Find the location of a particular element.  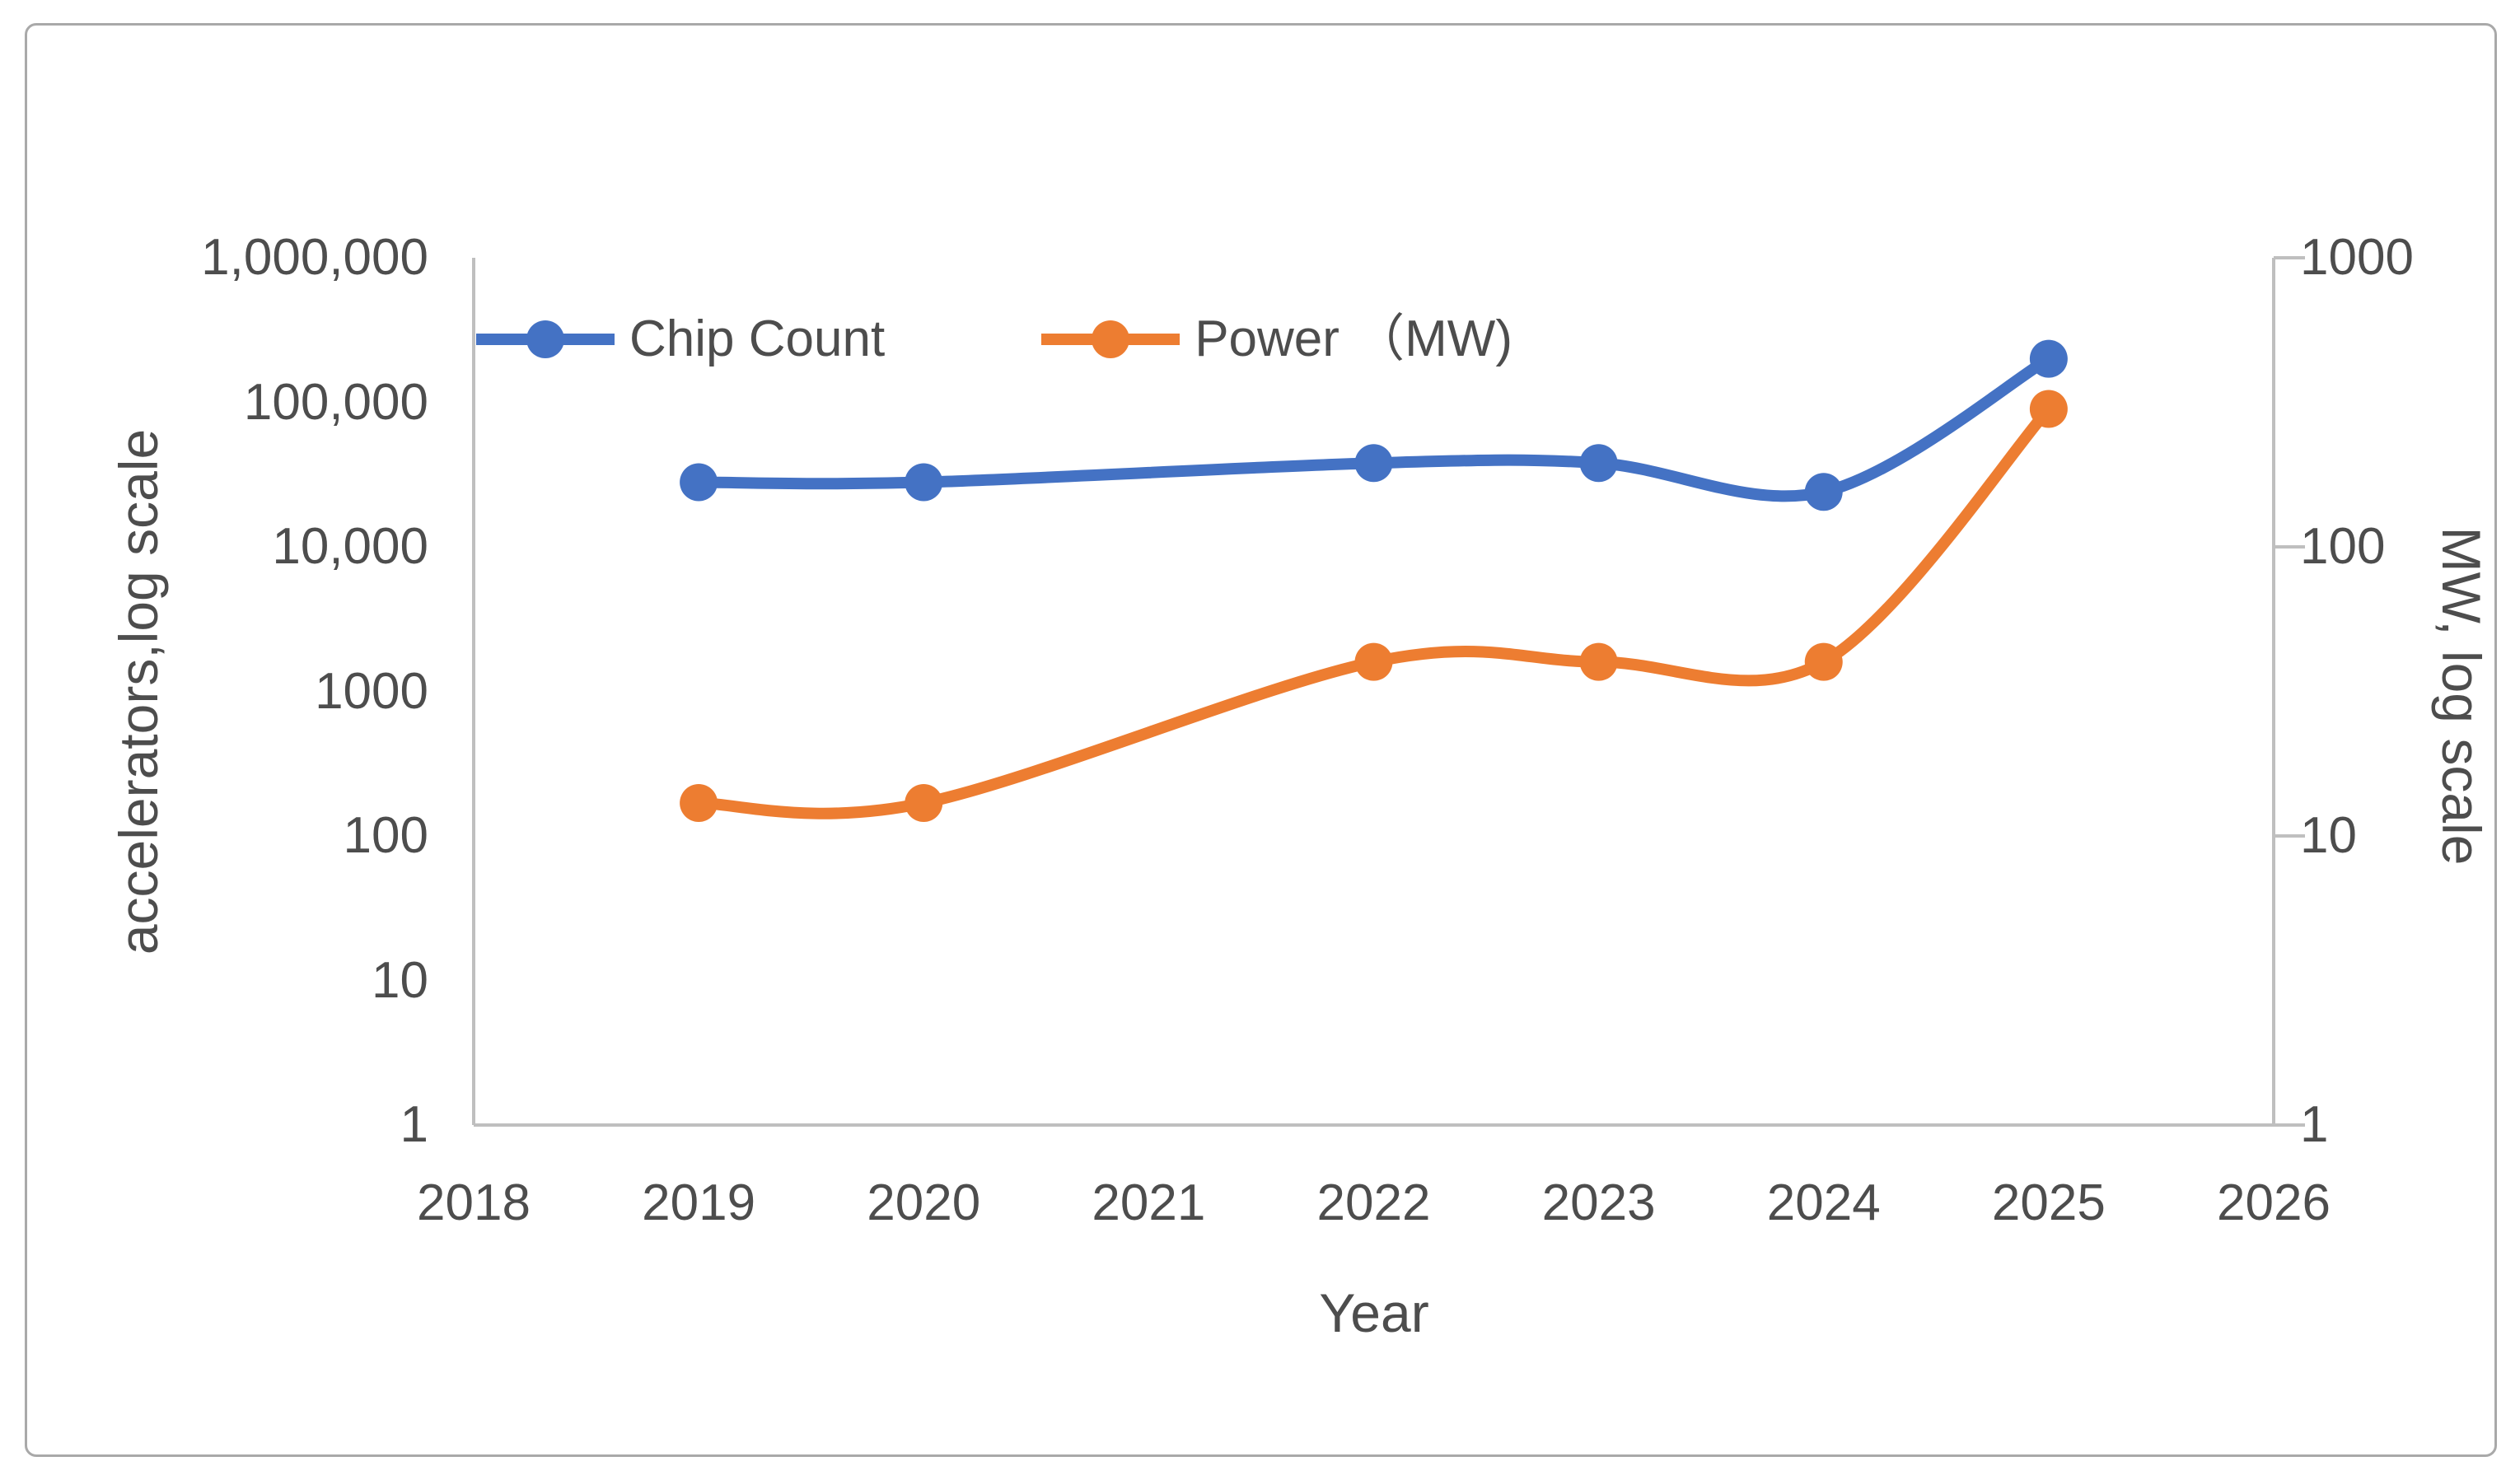

x-axis-title: Year is located at coordinates (1374, 1312).